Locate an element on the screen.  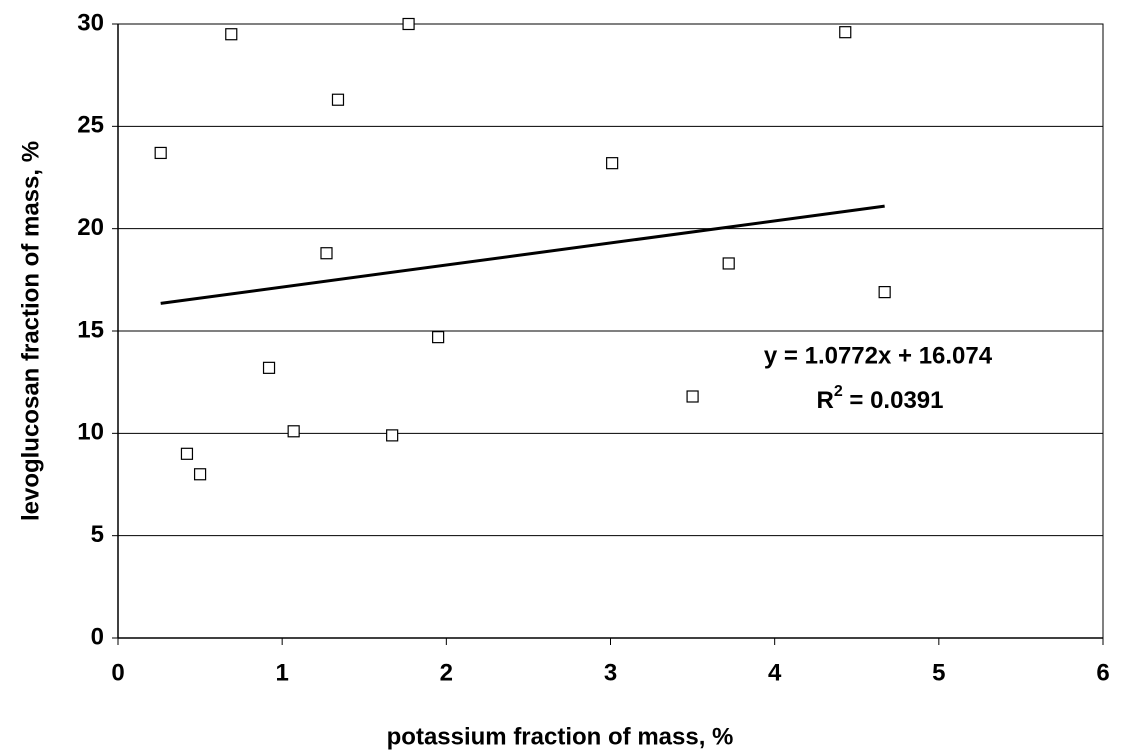
r-superscript: 2 is located at coordinates (838, 391).